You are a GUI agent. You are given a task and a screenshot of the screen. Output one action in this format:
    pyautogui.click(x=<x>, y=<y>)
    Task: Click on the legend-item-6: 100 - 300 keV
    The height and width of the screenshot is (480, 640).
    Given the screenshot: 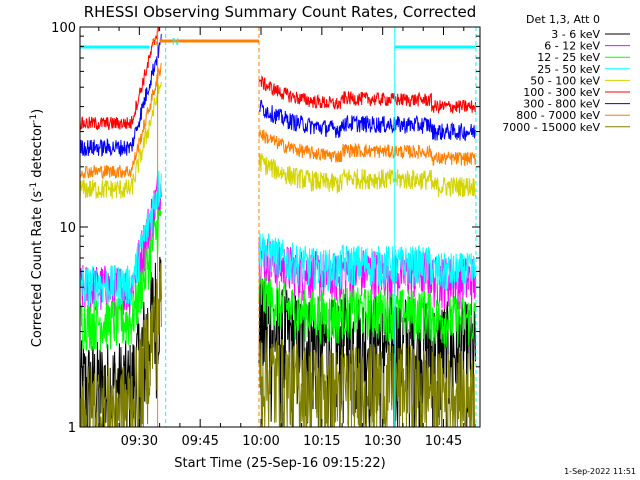 What is the action you would take?
    pyautogui.click(x=561, y=92)
    